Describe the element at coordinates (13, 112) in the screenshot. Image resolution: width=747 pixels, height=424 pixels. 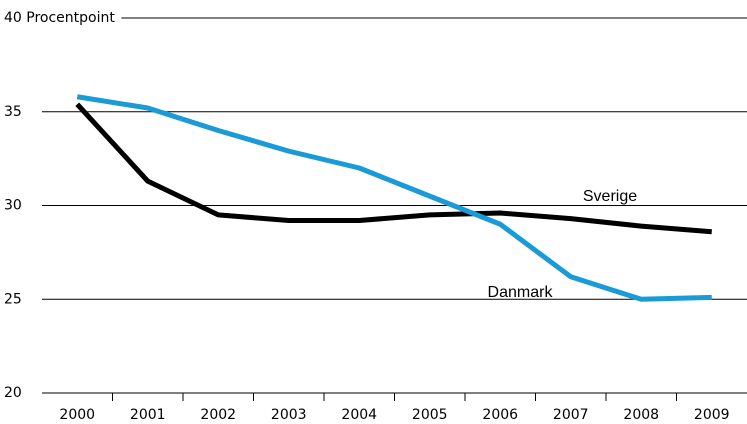
I see `y-tick-label: 35` at that location.